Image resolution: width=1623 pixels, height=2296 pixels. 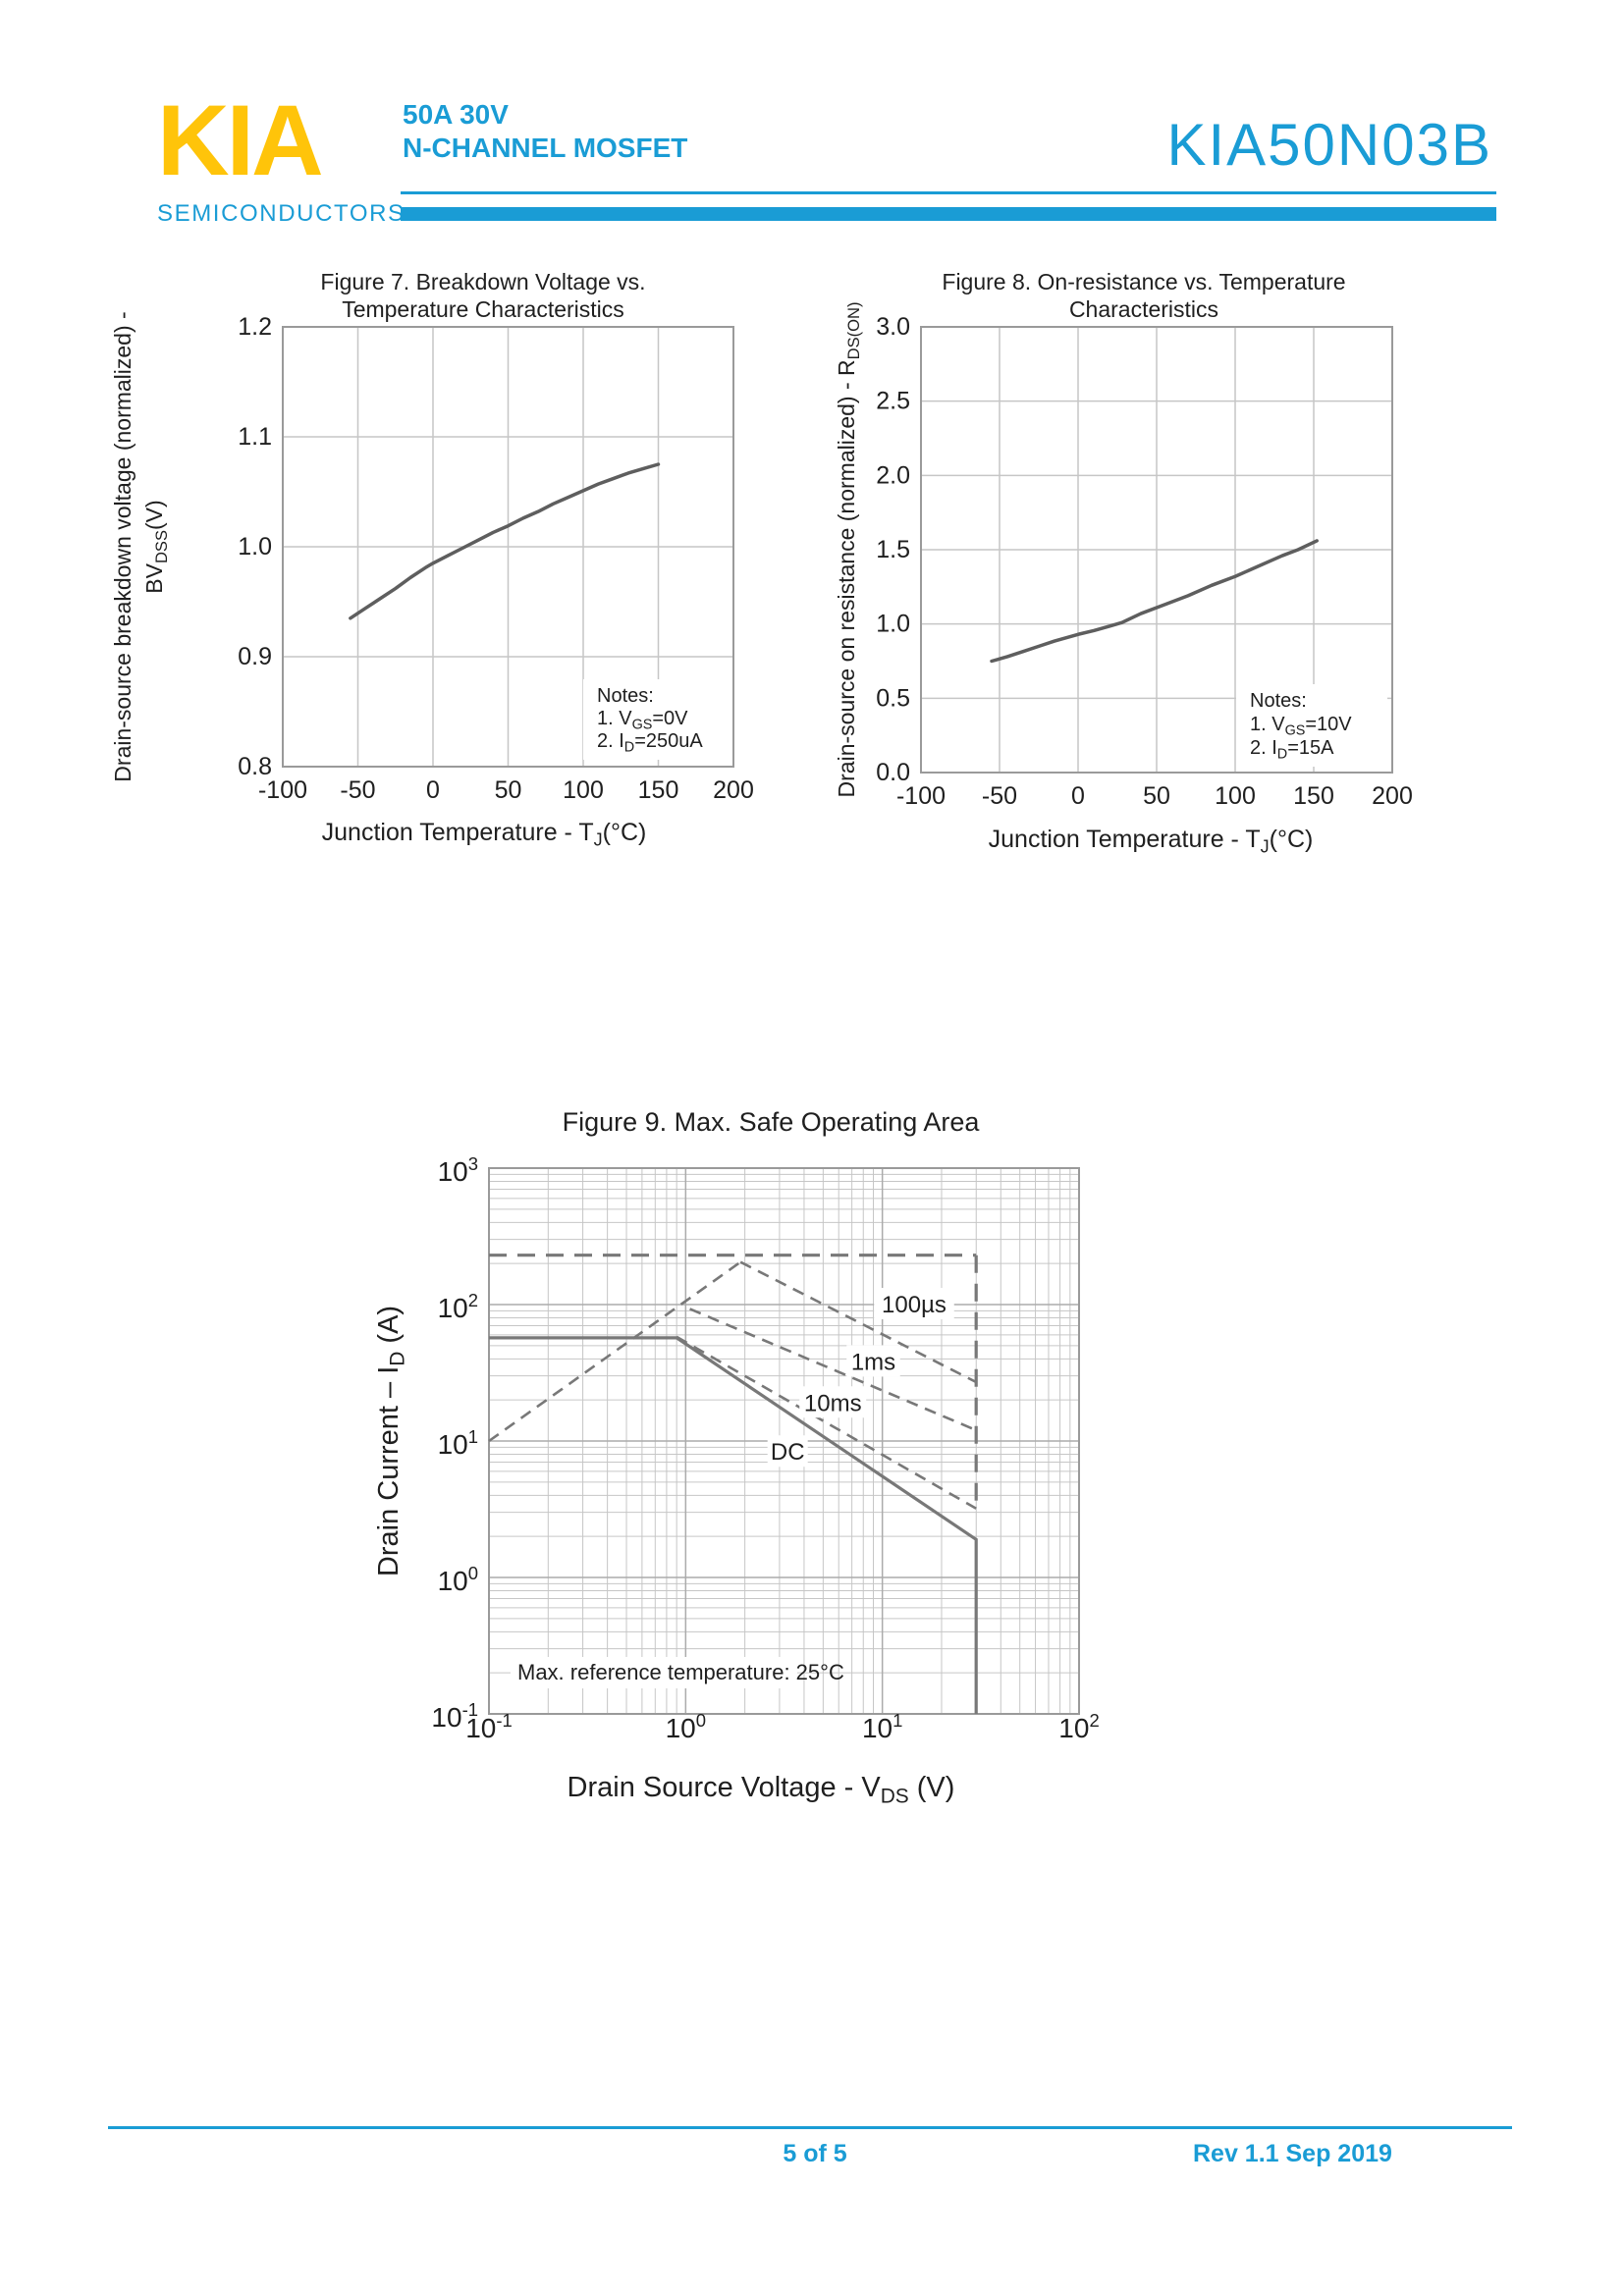 What do you see at coordinates (999, 796) in the screenshot?
I see `fig8-xtick: -50` at bounding box center [999, 796].